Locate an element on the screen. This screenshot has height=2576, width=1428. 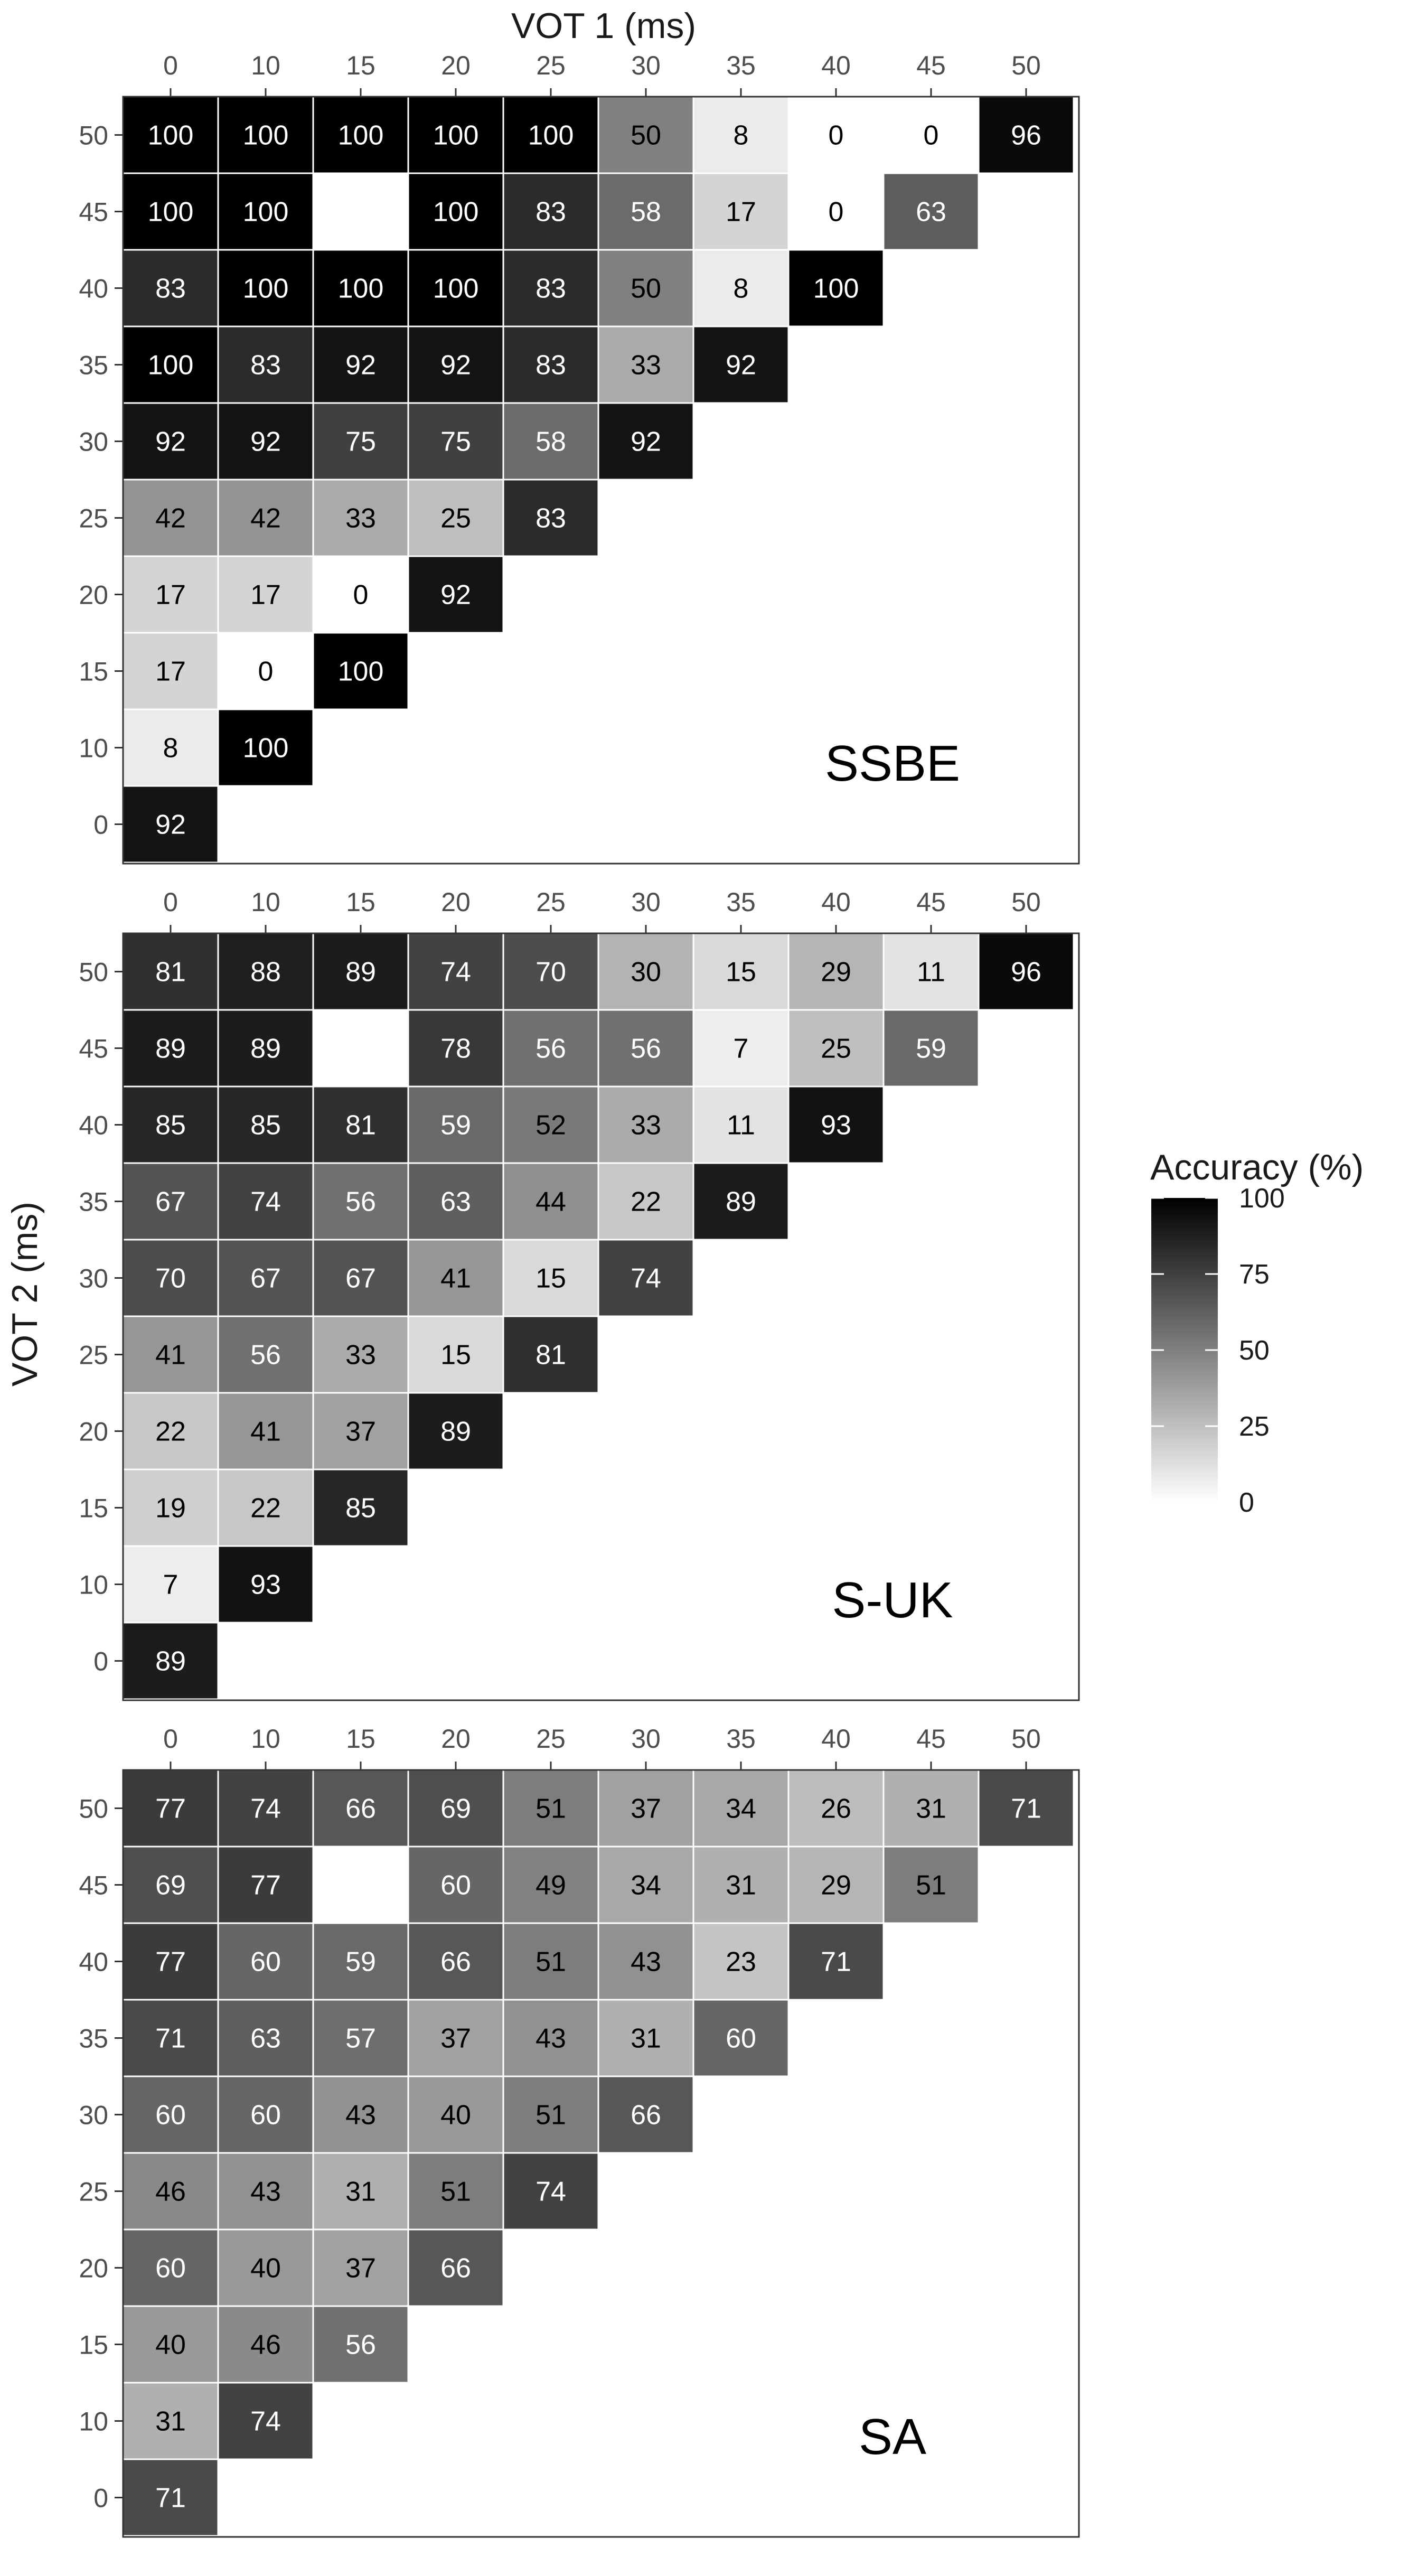
legend-tick-label: 75 is located at coordinates (1254, 1274).